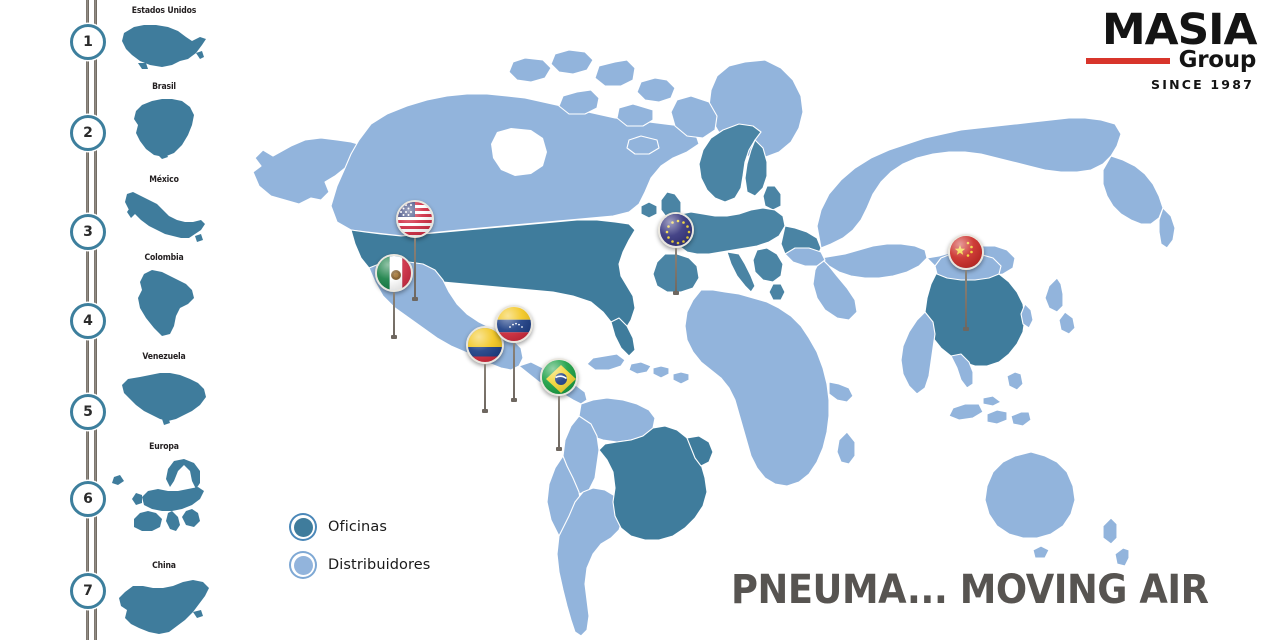  What do you see at coordinates (164, 357) in the screenshot?
I see `timeline-label: Venezuela` at bounding box center [164, 357].